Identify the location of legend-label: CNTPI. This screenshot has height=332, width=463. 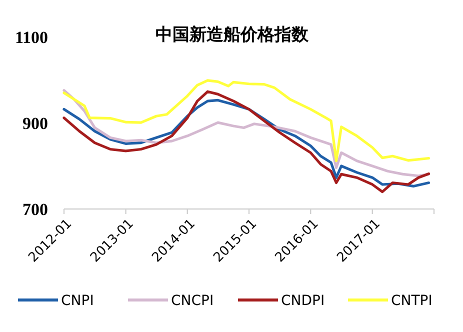
(411, 300).